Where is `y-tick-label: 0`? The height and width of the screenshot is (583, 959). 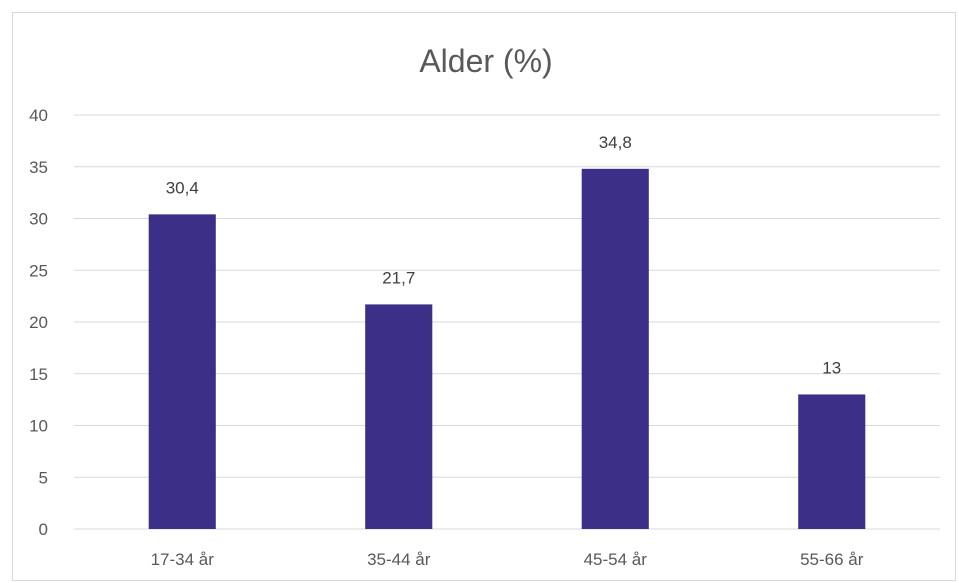 y-tick-label: 0 is located at coordinates (43, 529).